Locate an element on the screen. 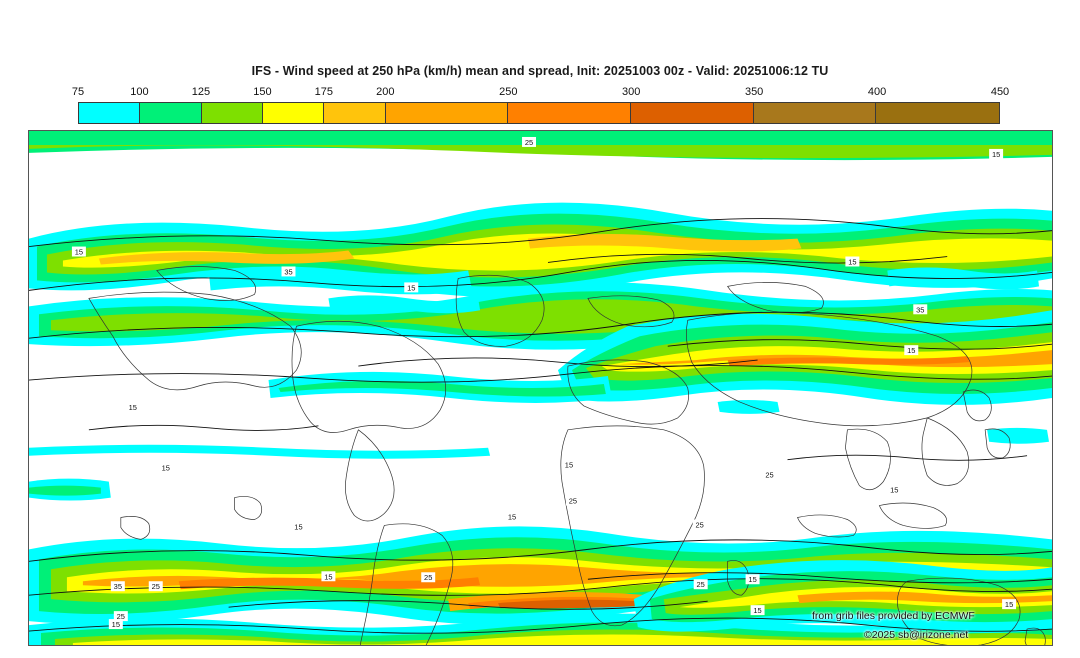 The image size is (1080, 658). data-source-credit: from grib files provided by ECMWF is located at coordinates (893, 616).